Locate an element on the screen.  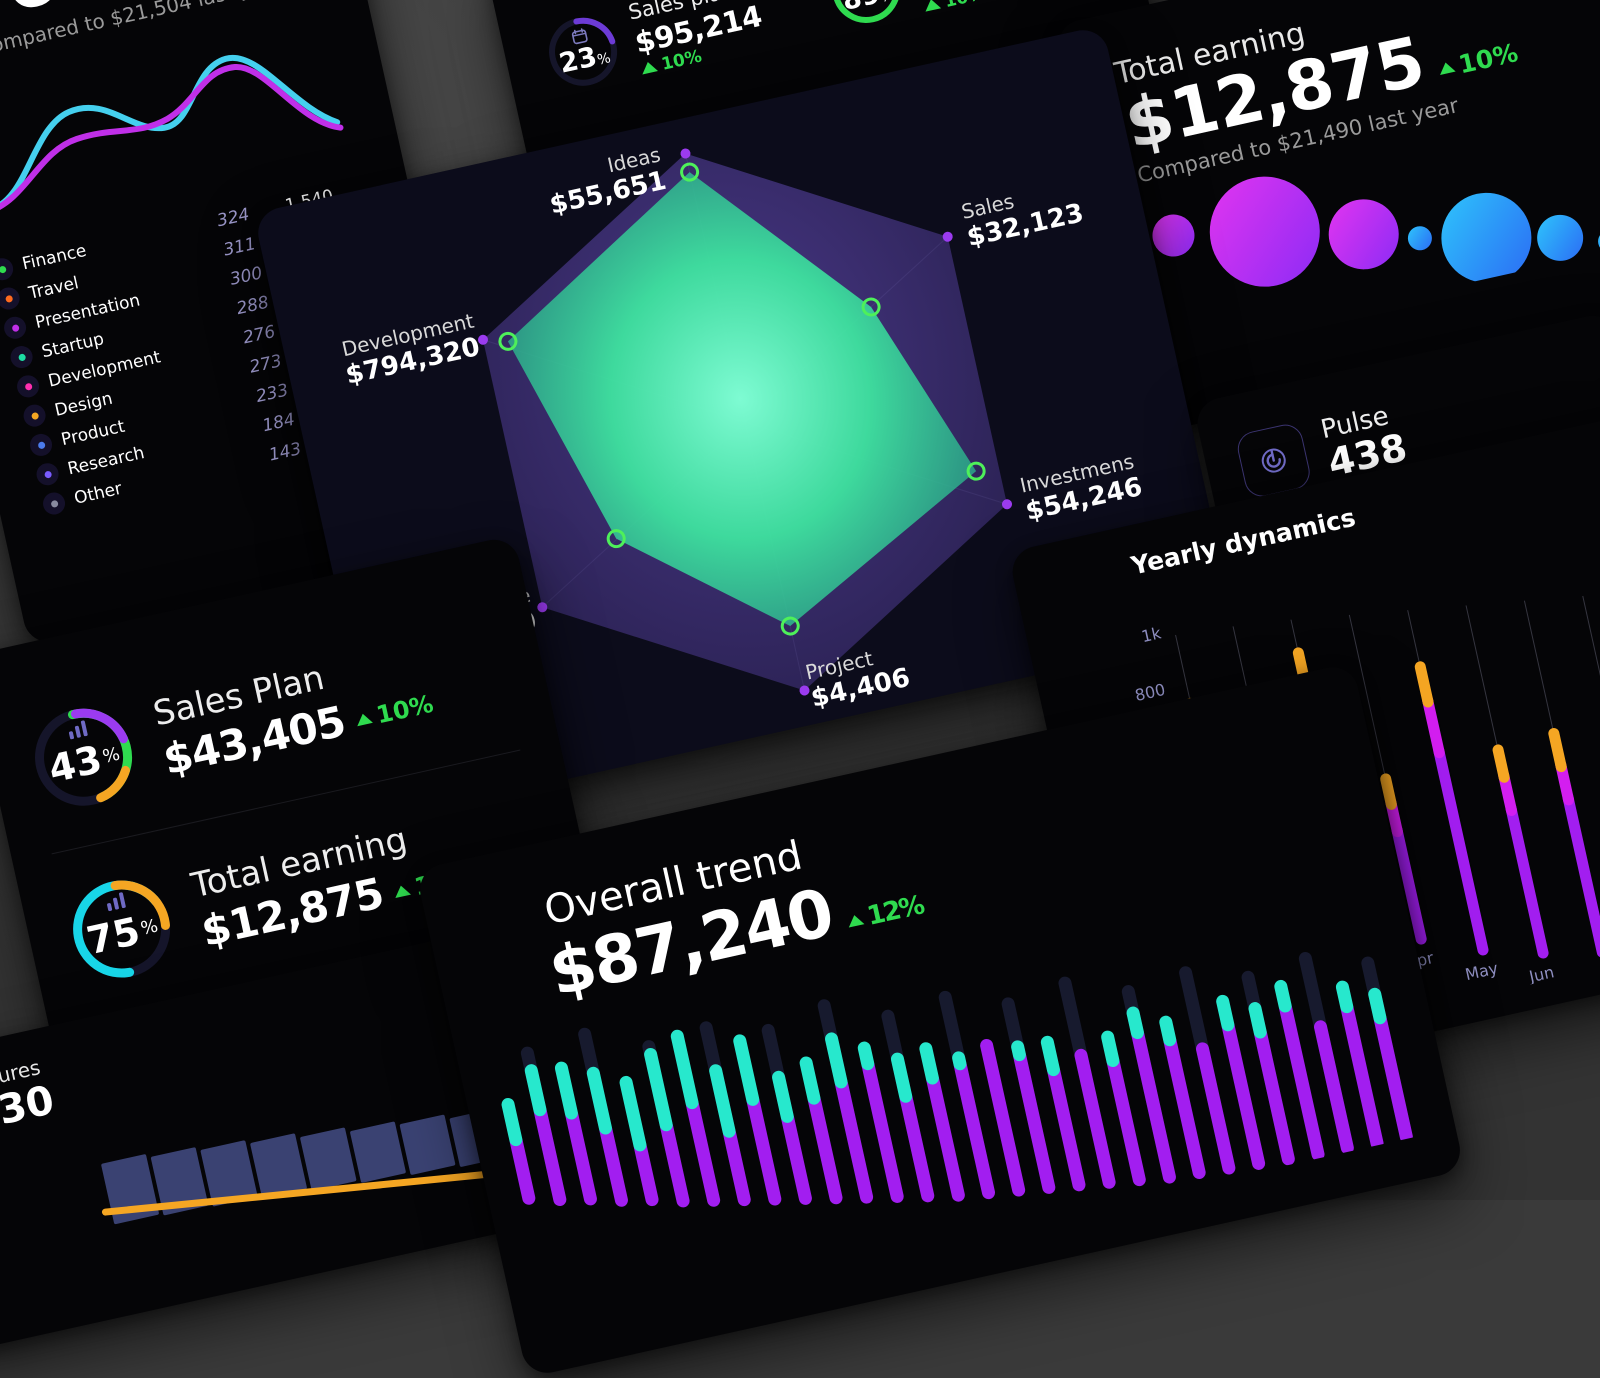
kpi-purchase: 89% Purchase $61,892 10% is located at coordinates (962, 35).